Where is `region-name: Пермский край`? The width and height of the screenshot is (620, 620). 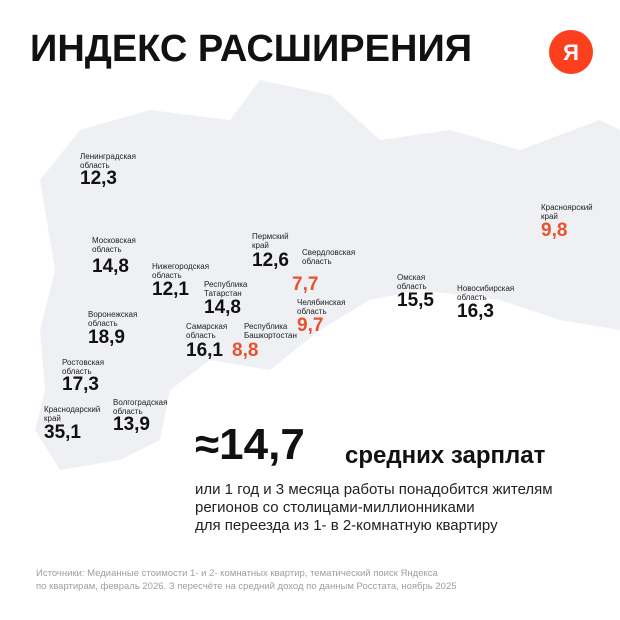 region-name: Пермский край is located at coordinates (270, 241).